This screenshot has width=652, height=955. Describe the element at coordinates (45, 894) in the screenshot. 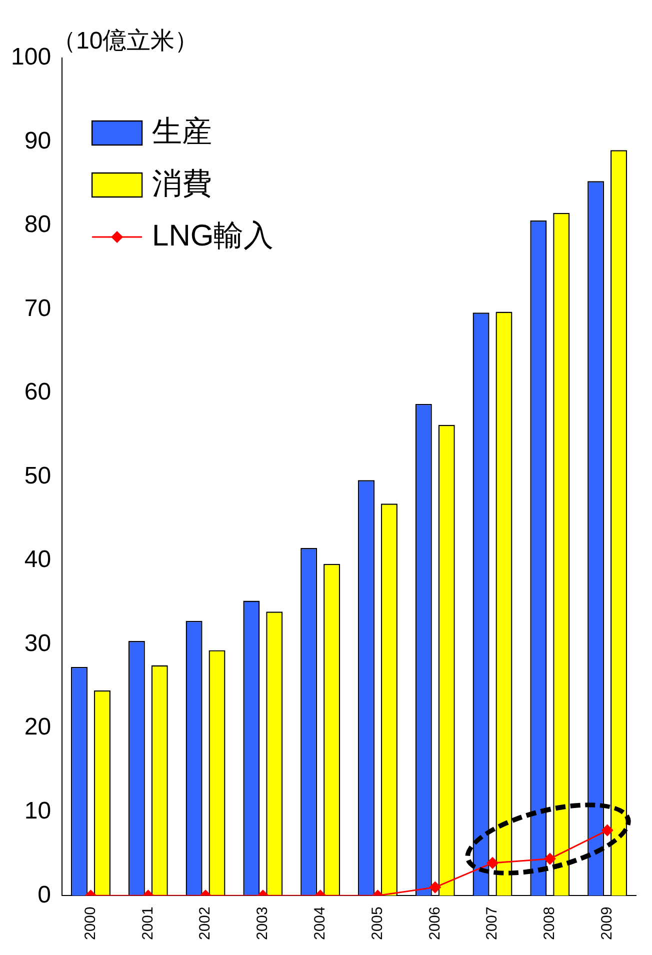

I see `y-tick-label: 0` at that location.